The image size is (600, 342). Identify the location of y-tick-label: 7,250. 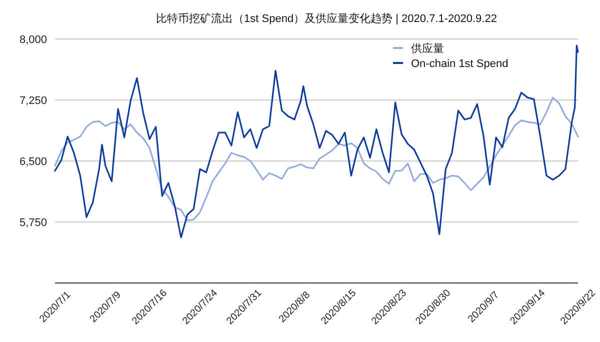
(33, 101).